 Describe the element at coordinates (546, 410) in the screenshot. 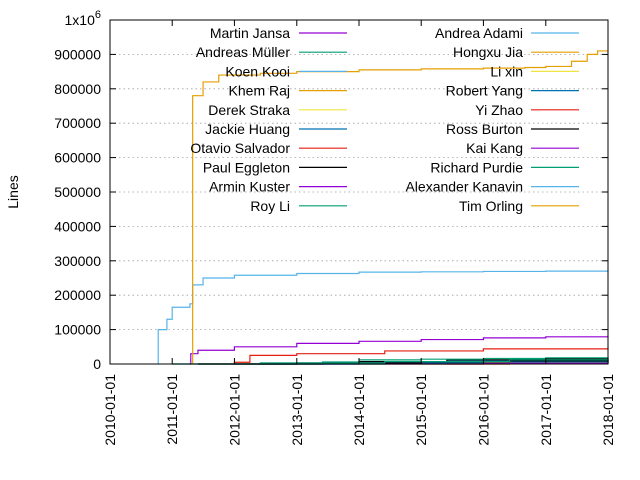

I see `x-tick-label: 2017-01-01` at that location.